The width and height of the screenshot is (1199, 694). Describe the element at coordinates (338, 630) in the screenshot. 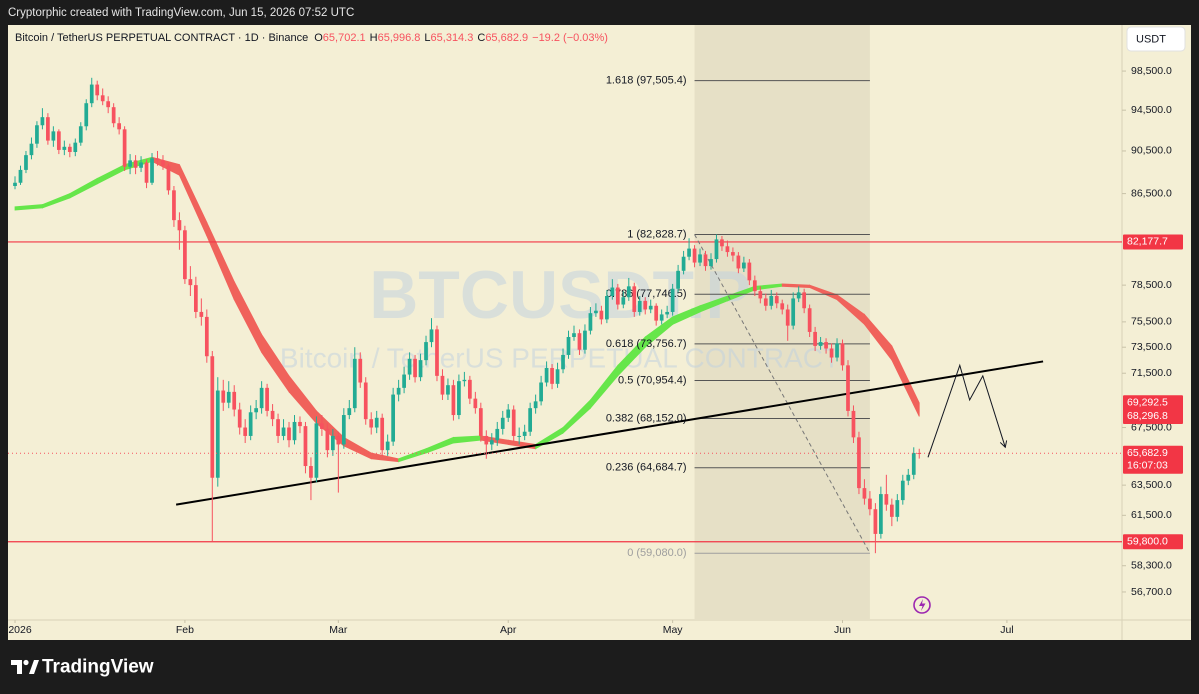

I see `x-tick-label: Mar` at that location.